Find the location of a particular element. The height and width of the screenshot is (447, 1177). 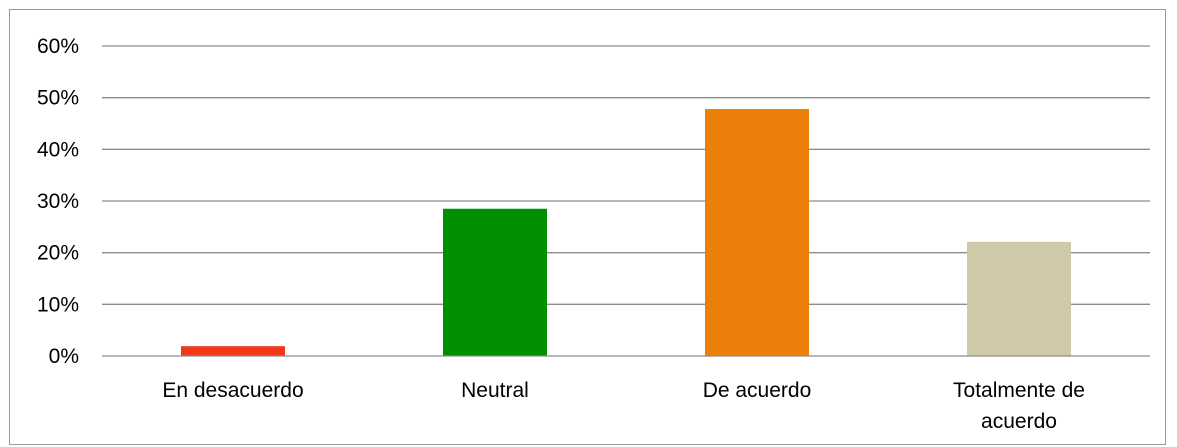

x-category-label-line: En desacuerdo is located at coordinates (232, 390).